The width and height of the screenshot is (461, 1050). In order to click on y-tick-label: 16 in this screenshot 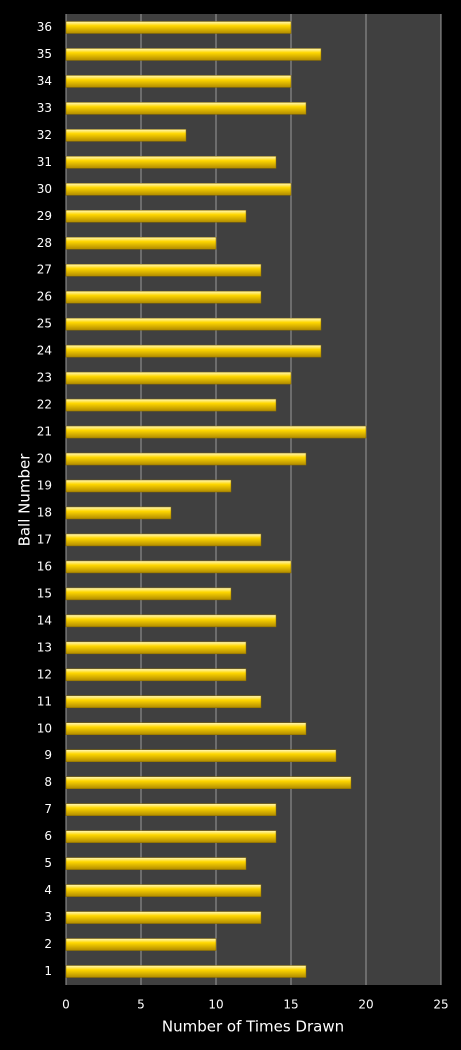, I will do `click(44, 566)`.